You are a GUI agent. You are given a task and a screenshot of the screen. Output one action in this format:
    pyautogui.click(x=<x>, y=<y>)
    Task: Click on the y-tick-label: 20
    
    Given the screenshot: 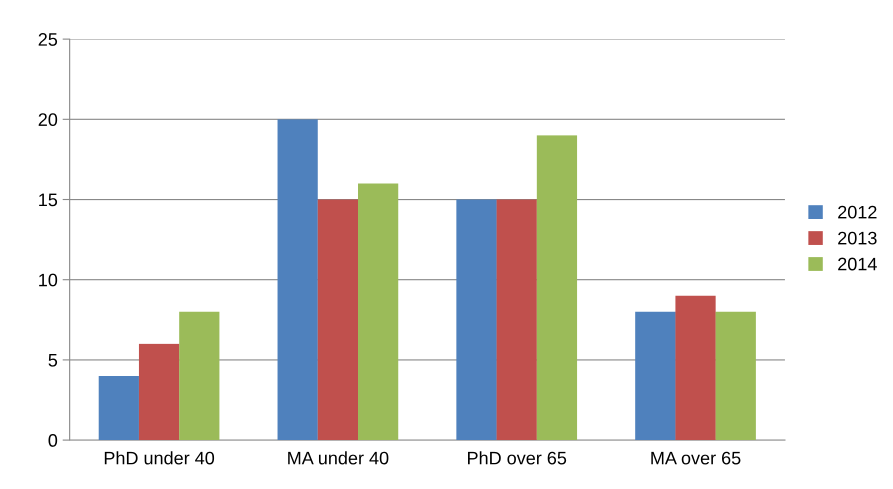 What is the action you would take?
    pyautogui.click(x=48, y=119)
    